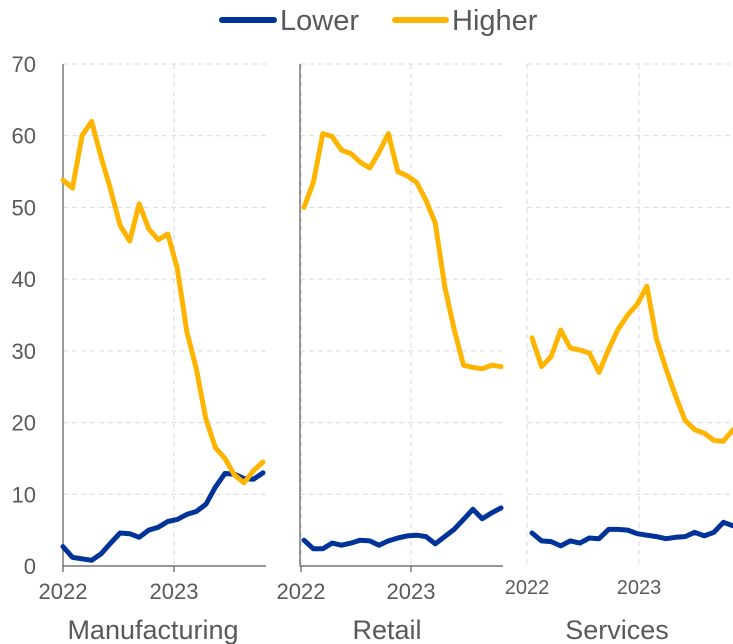  What do you see at coordinates (152, 629) in the screenshot?
I see `panel-label-manufacturing: Manufacturing` at bounding box center [152, 629].